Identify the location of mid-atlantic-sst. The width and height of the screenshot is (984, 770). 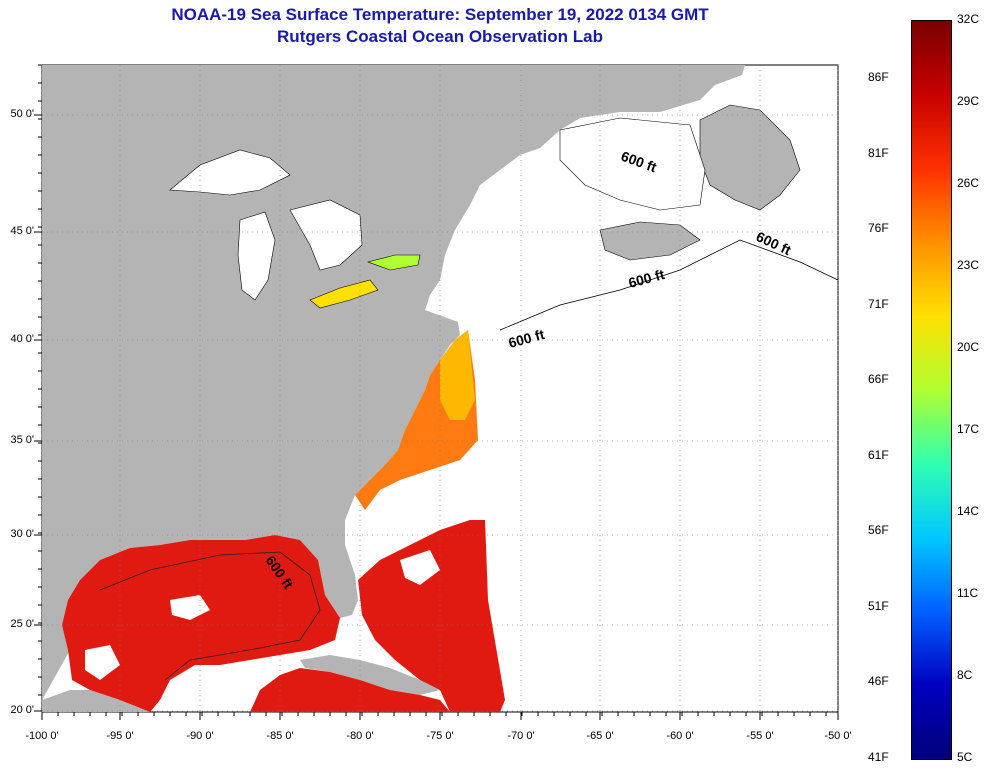
(457, 375).